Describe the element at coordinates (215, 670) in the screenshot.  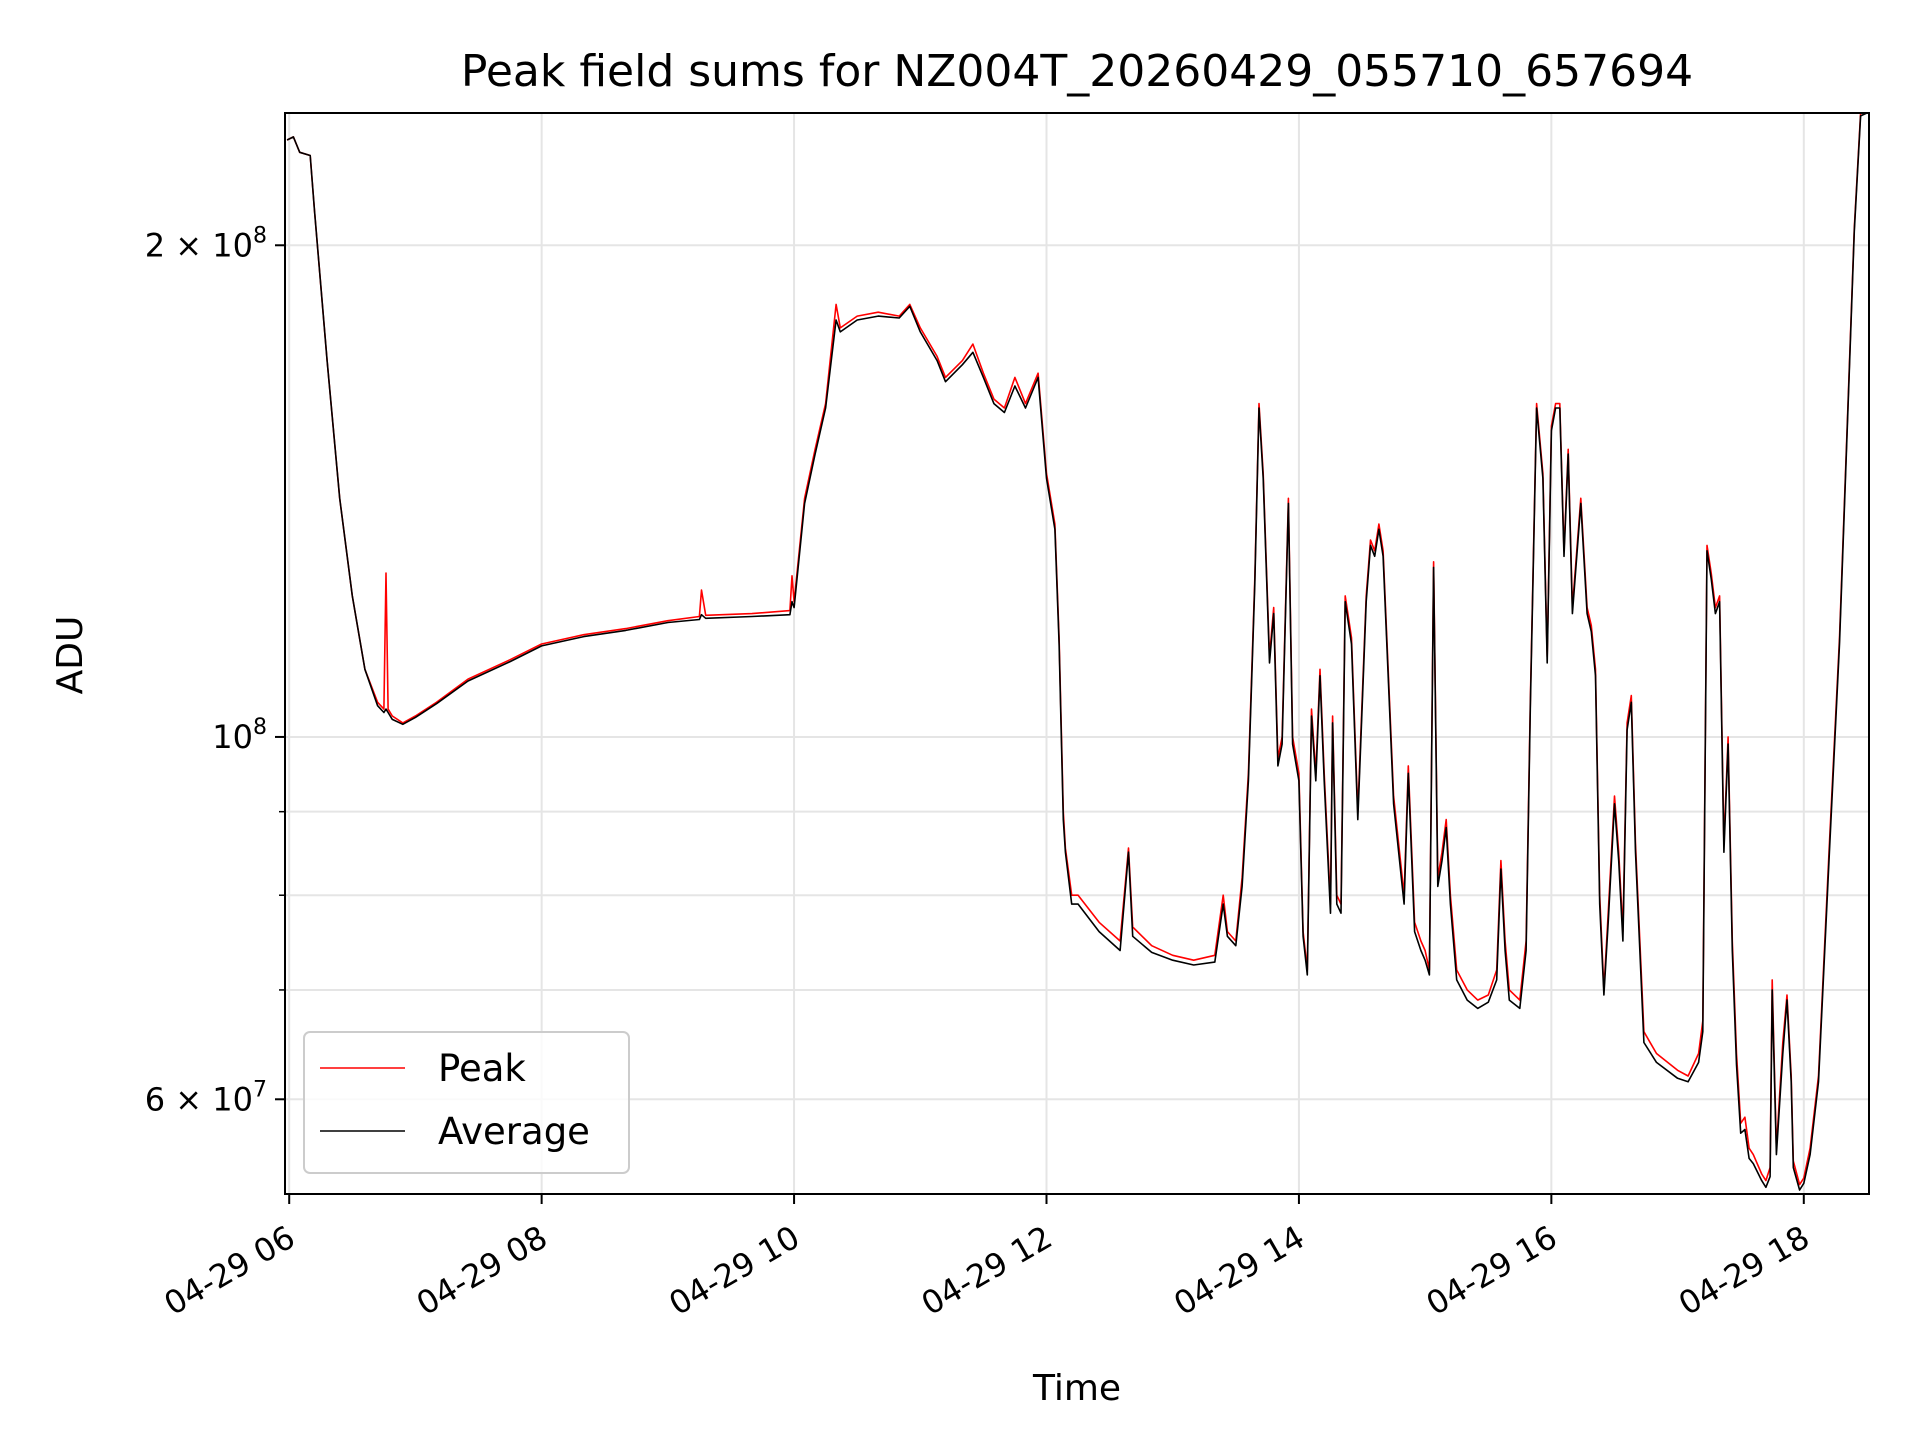
I see `y-axis: 2 × 108 108 6 × 107` at that location.